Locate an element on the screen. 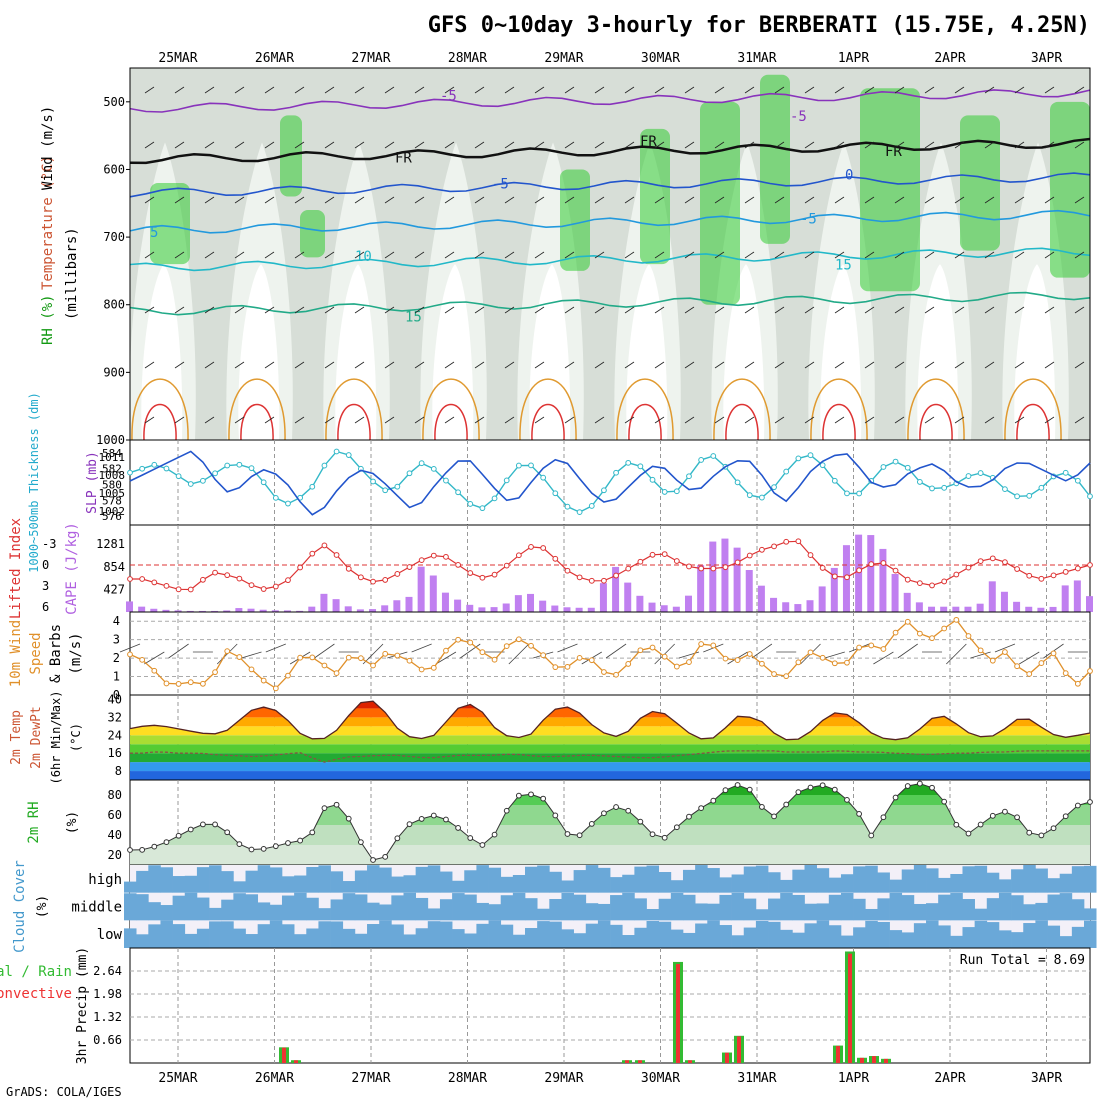  panel-ylabel-text: Cloud Cover is located at coordinates (20, 906).